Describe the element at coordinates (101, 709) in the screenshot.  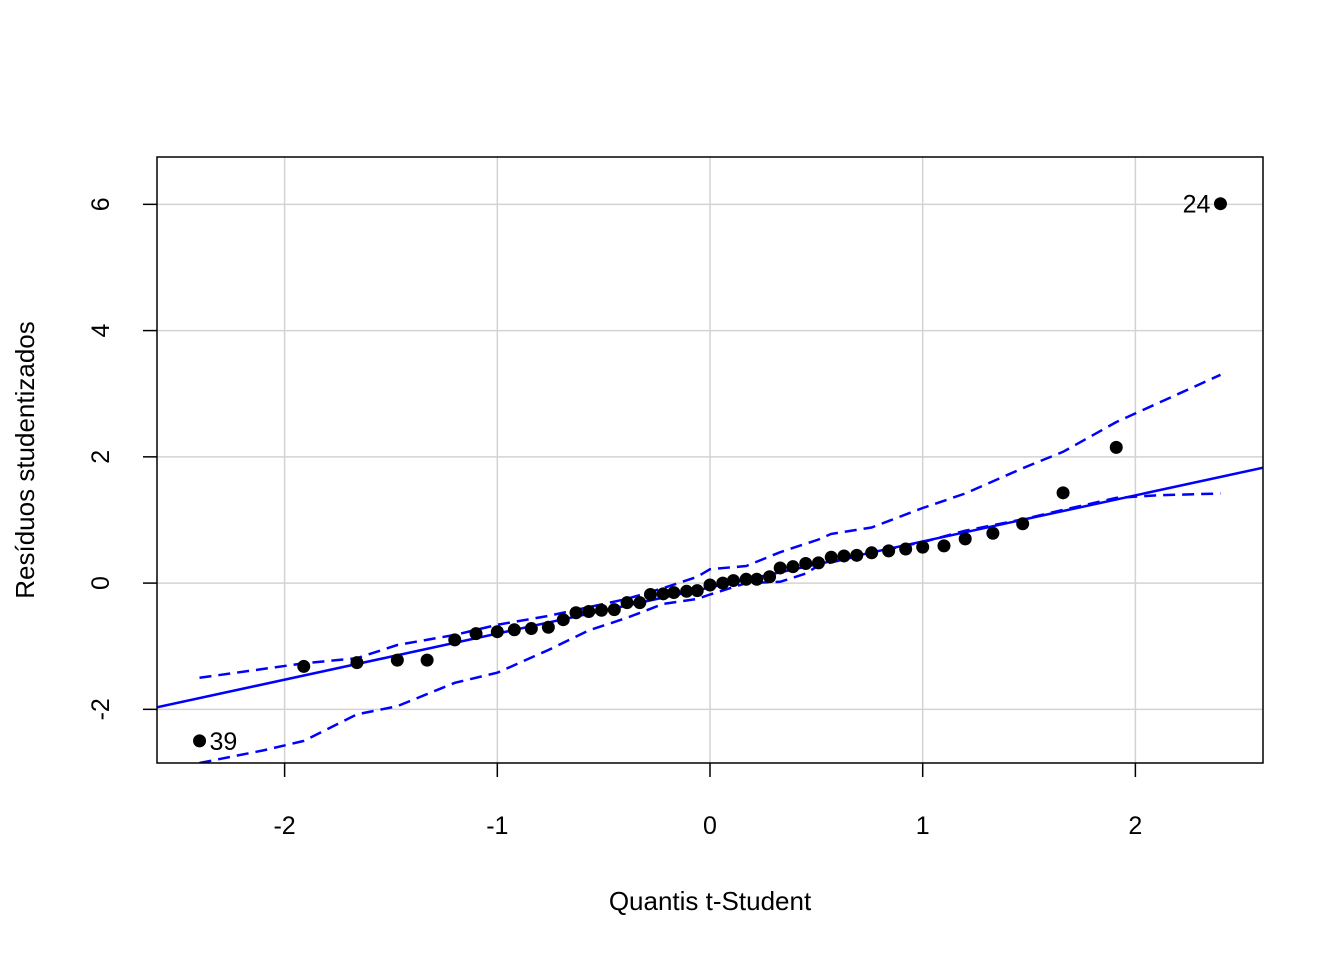
I see `y-tick-label: -2` at that location.